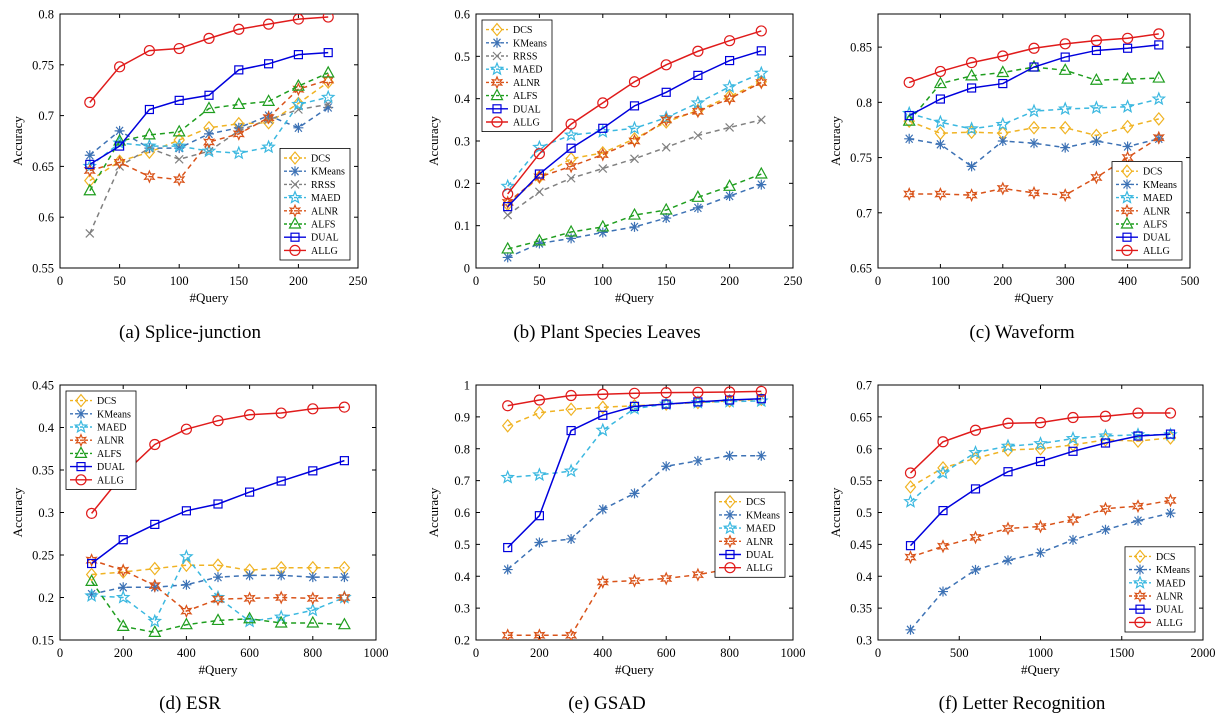  What do you see at coordinates (602, 281) in the screenshot?
I see `x-tick-label-b: 100` at bounding box center [602, 281].